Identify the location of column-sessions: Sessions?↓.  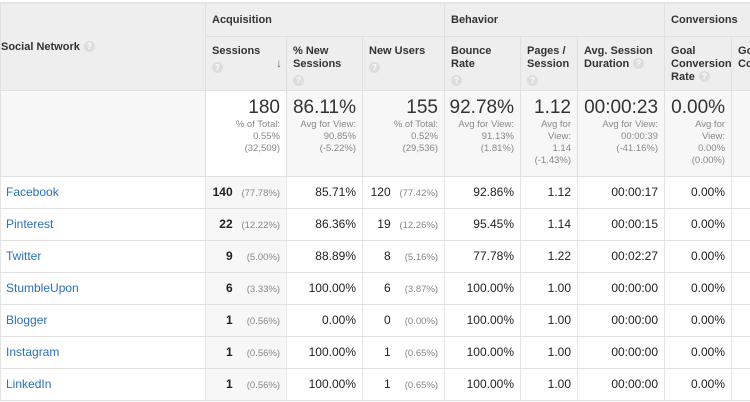
(246, 63).